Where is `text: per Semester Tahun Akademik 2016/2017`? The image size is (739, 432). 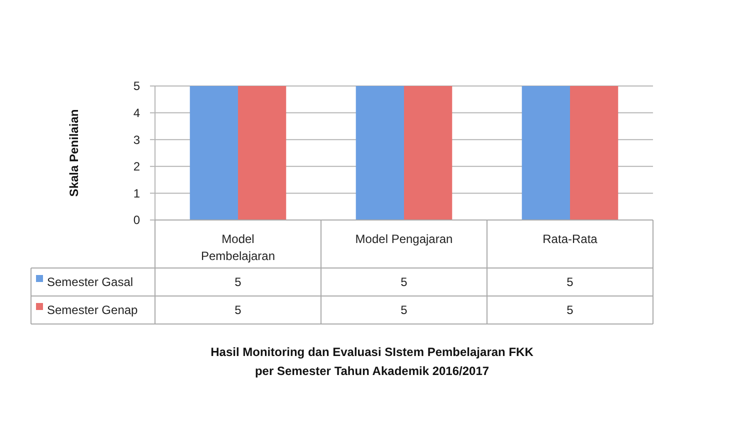 text: per Semester Tahun Akademik 2016/2017 is located at coordinates (372, 371).